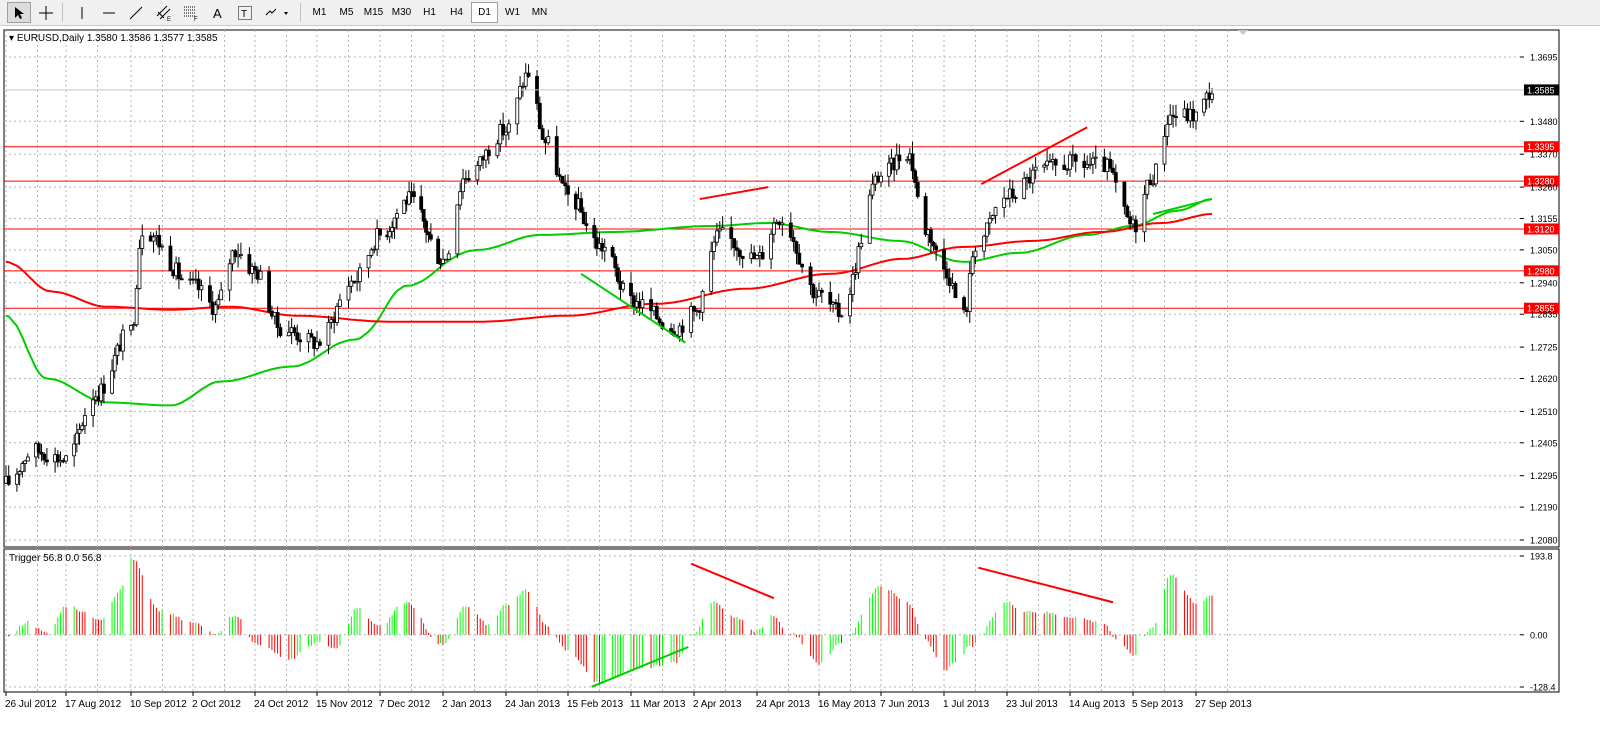 The width and height of the screenshot is (1600, 729). I want to click on price-tick-label: 1.3155, so click(1544, 219).